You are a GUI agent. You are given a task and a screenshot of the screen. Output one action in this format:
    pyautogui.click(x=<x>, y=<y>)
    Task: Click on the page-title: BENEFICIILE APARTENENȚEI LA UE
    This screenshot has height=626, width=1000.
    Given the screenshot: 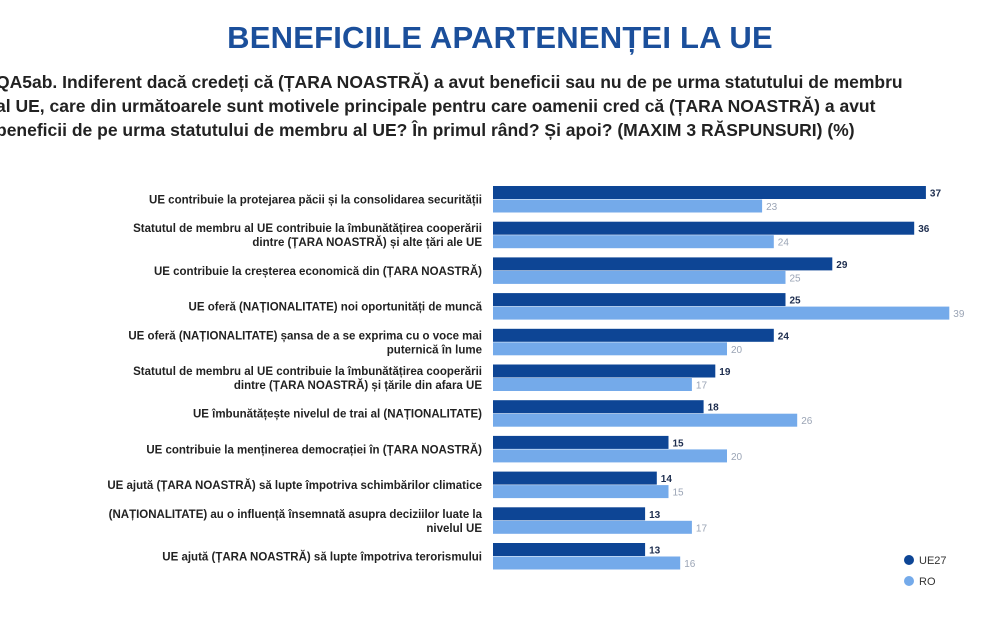 What is the action you would take?
    pyautogui.click(x=500, y=37)
    